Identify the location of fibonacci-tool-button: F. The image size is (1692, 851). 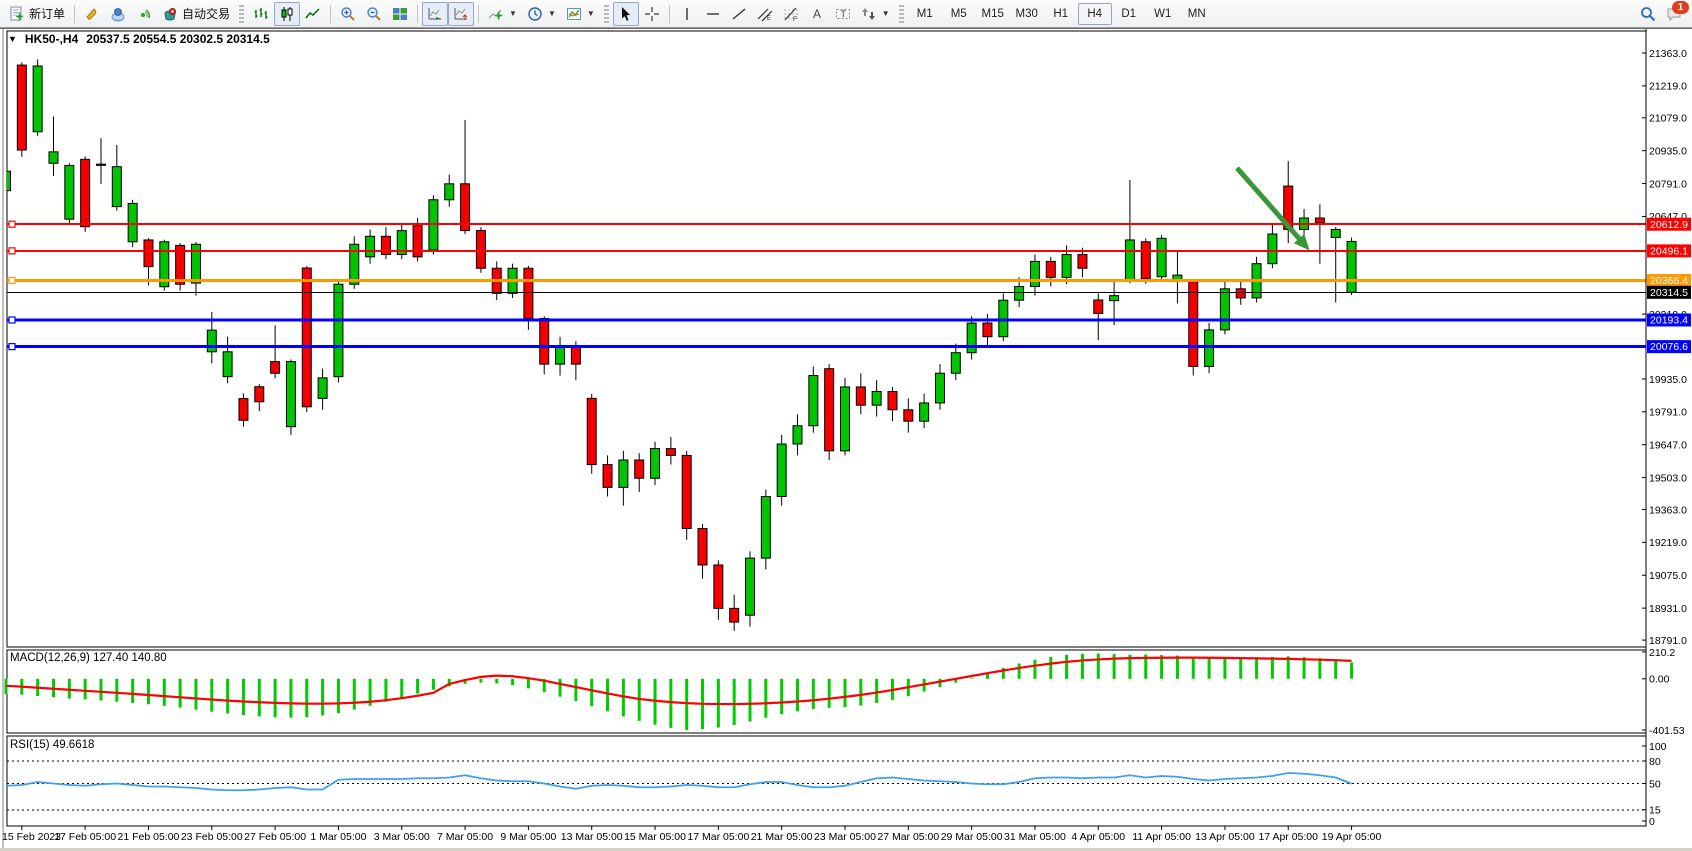
(791, 14).